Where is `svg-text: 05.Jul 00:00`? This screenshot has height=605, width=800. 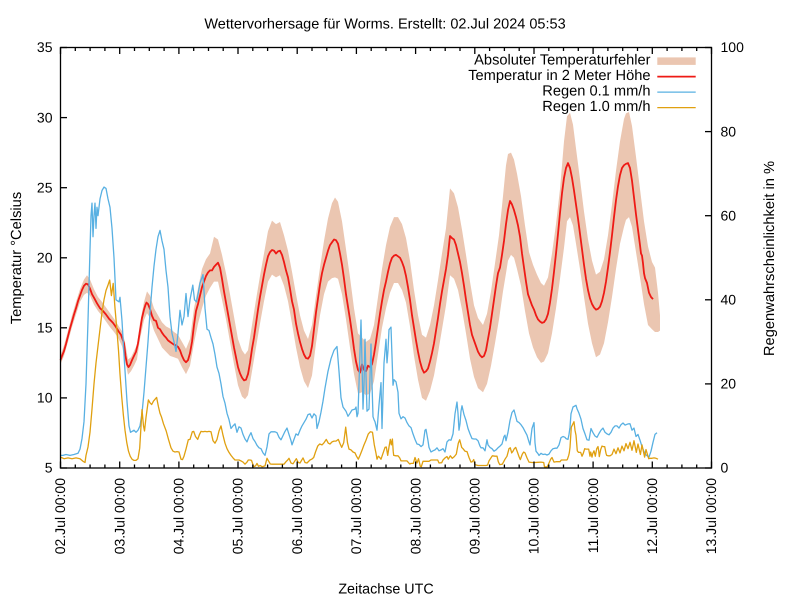
svg-text: 05.Jul 00:00 is located at coordinates (238, 516).